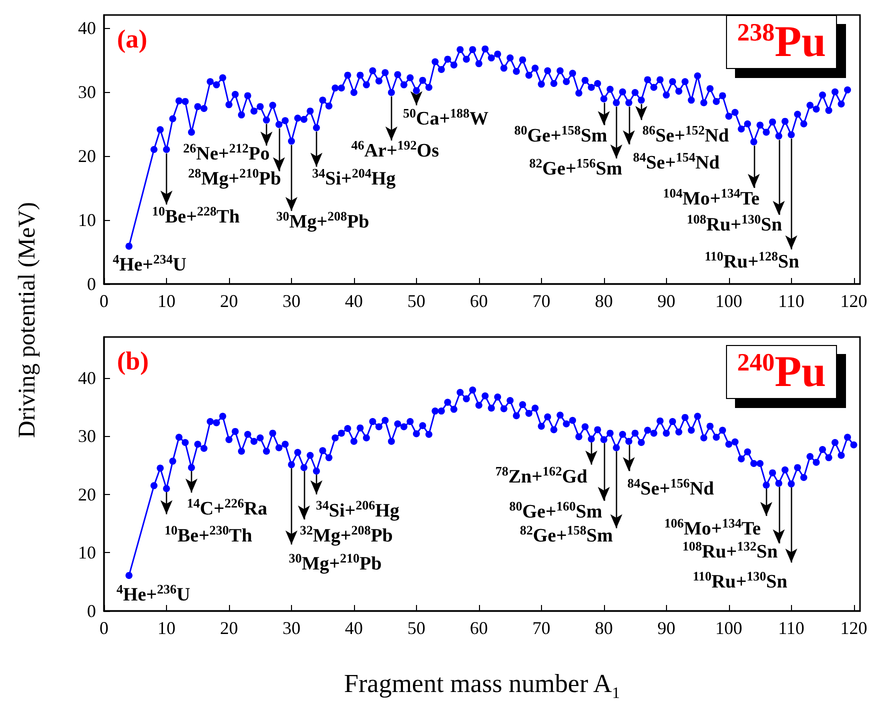 This screenshot has height=711, width=880. I want to click on annotation: $^{108}$Ru+$^{132}$Sn, so click(730, 551).